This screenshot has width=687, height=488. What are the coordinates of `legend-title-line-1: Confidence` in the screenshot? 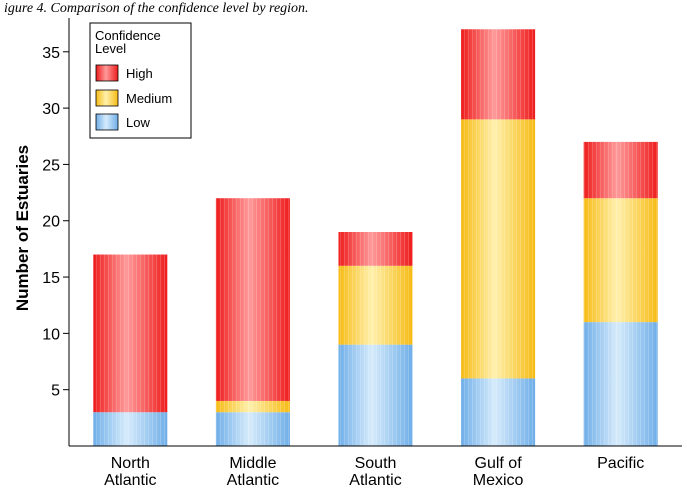 It's located at (128, 35).